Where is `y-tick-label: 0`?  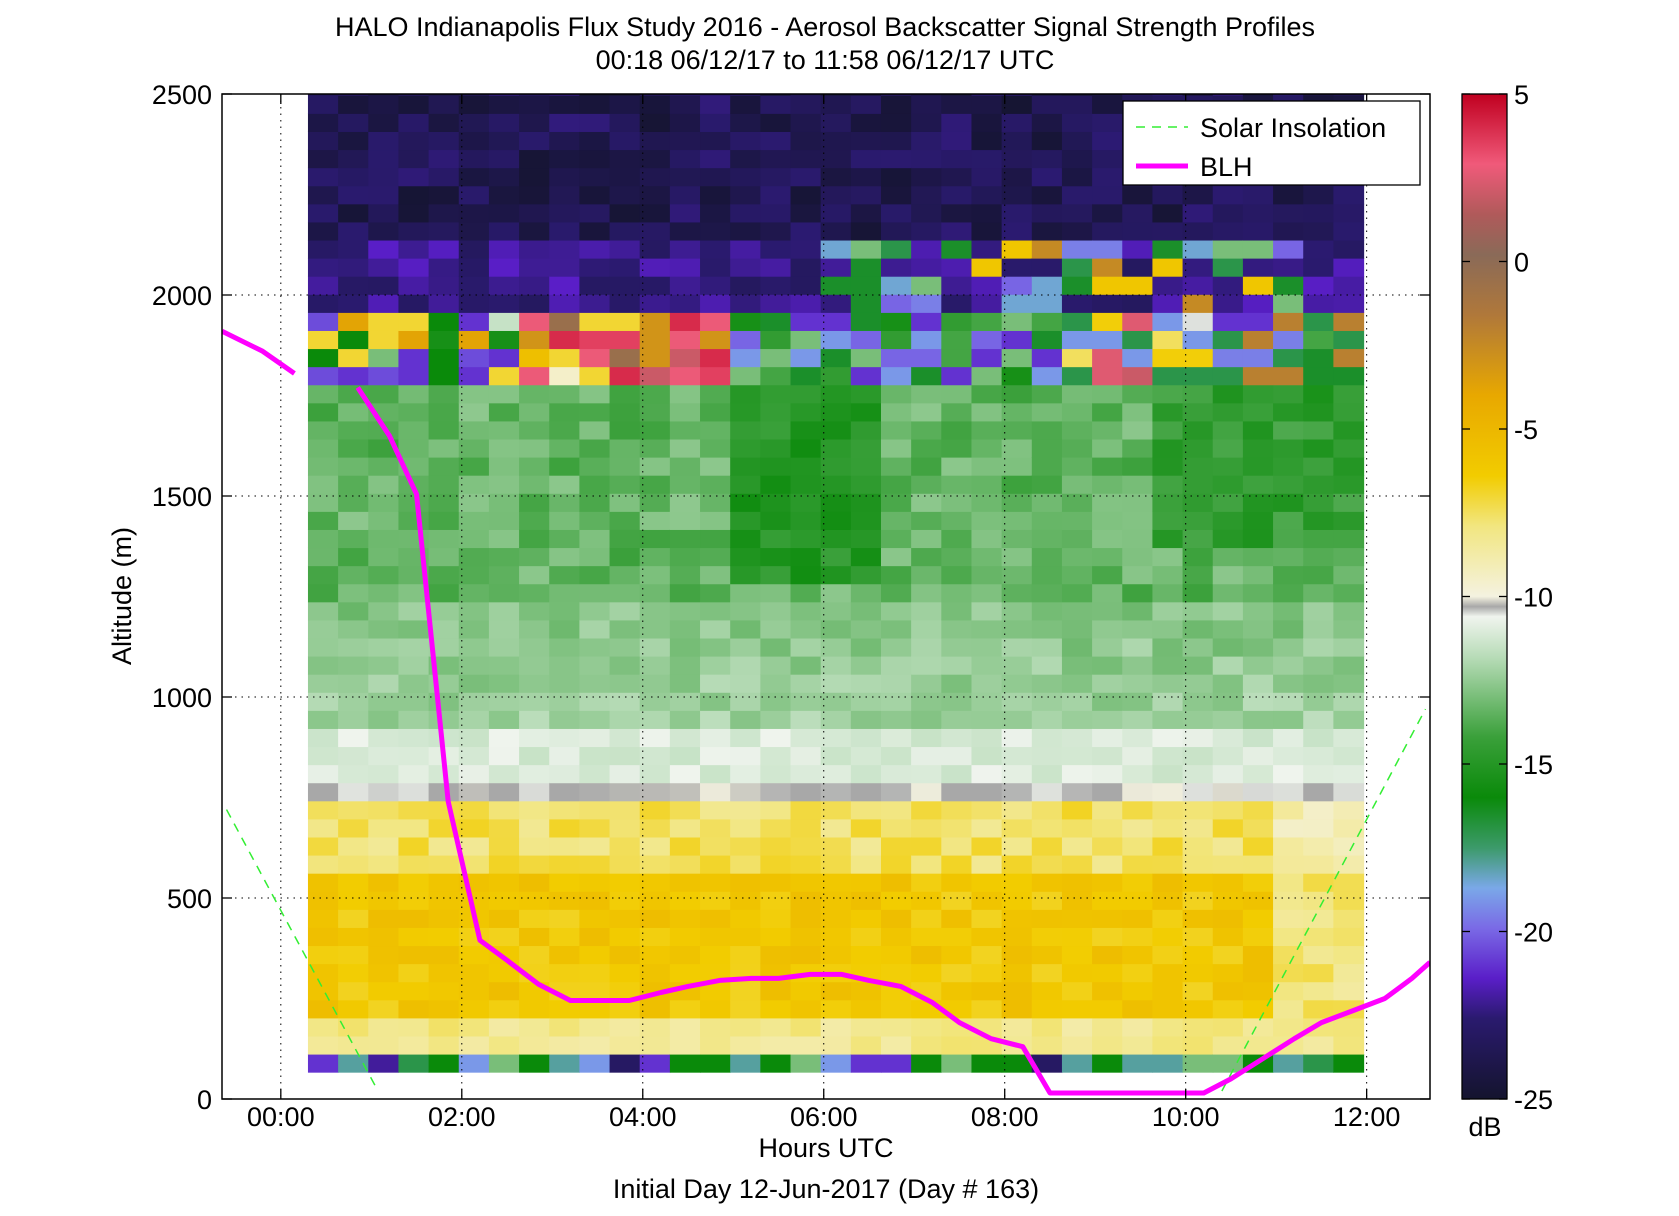 y-tick-label: 0 is located at coordinates (204, 1100).